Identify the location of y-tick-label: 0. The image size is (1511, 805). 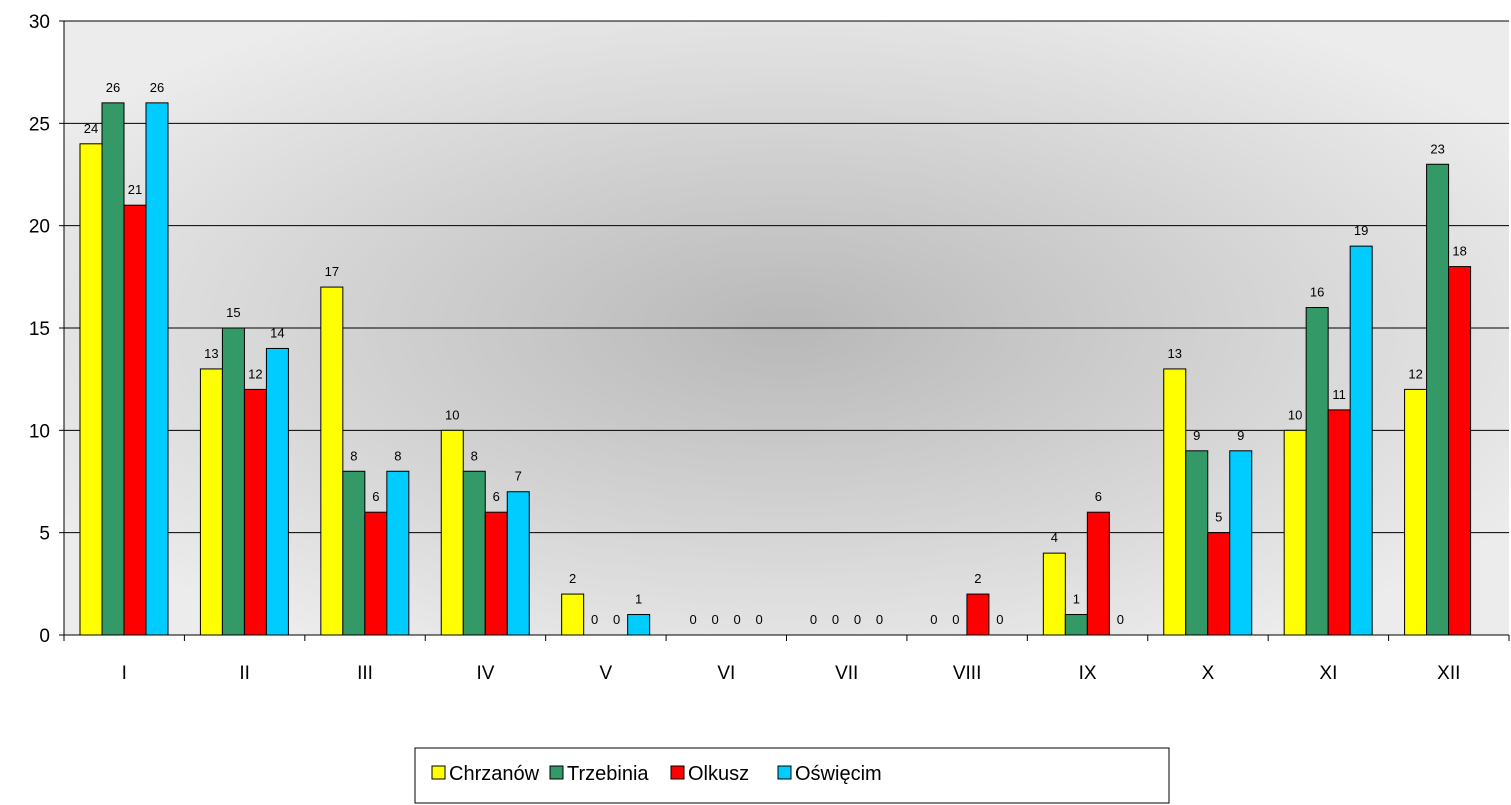
(44, 636).